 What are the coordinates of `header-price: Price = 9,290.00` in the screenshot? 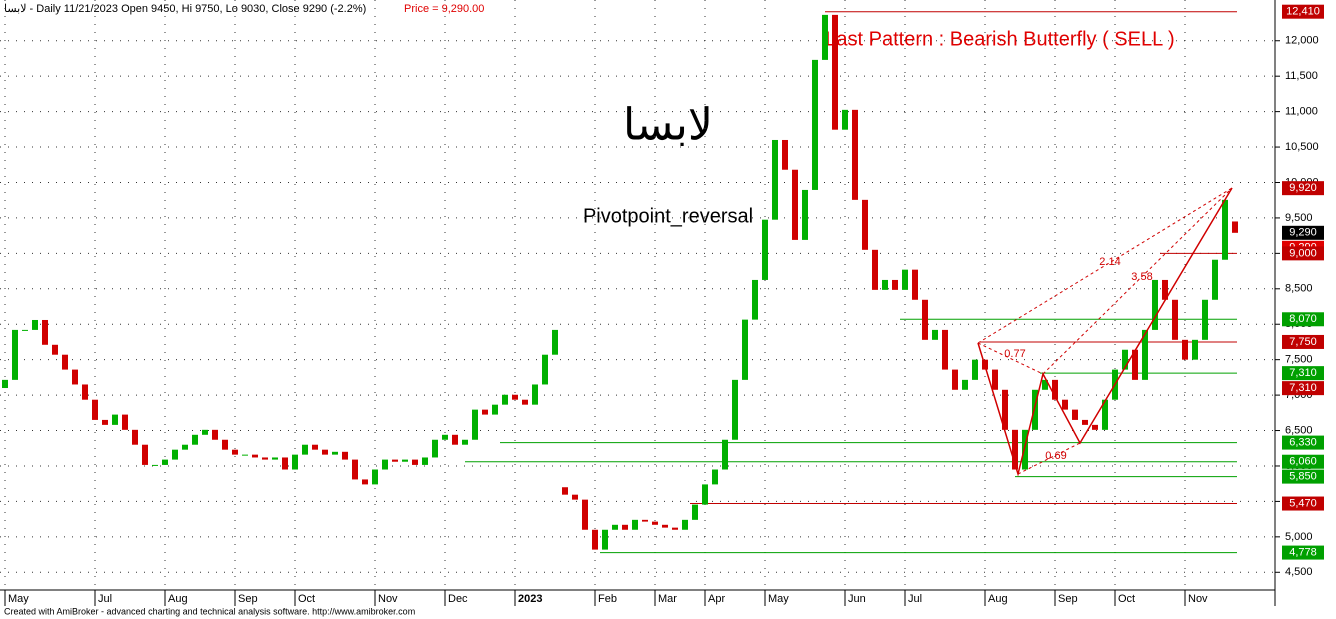 It's located at (444, 9).